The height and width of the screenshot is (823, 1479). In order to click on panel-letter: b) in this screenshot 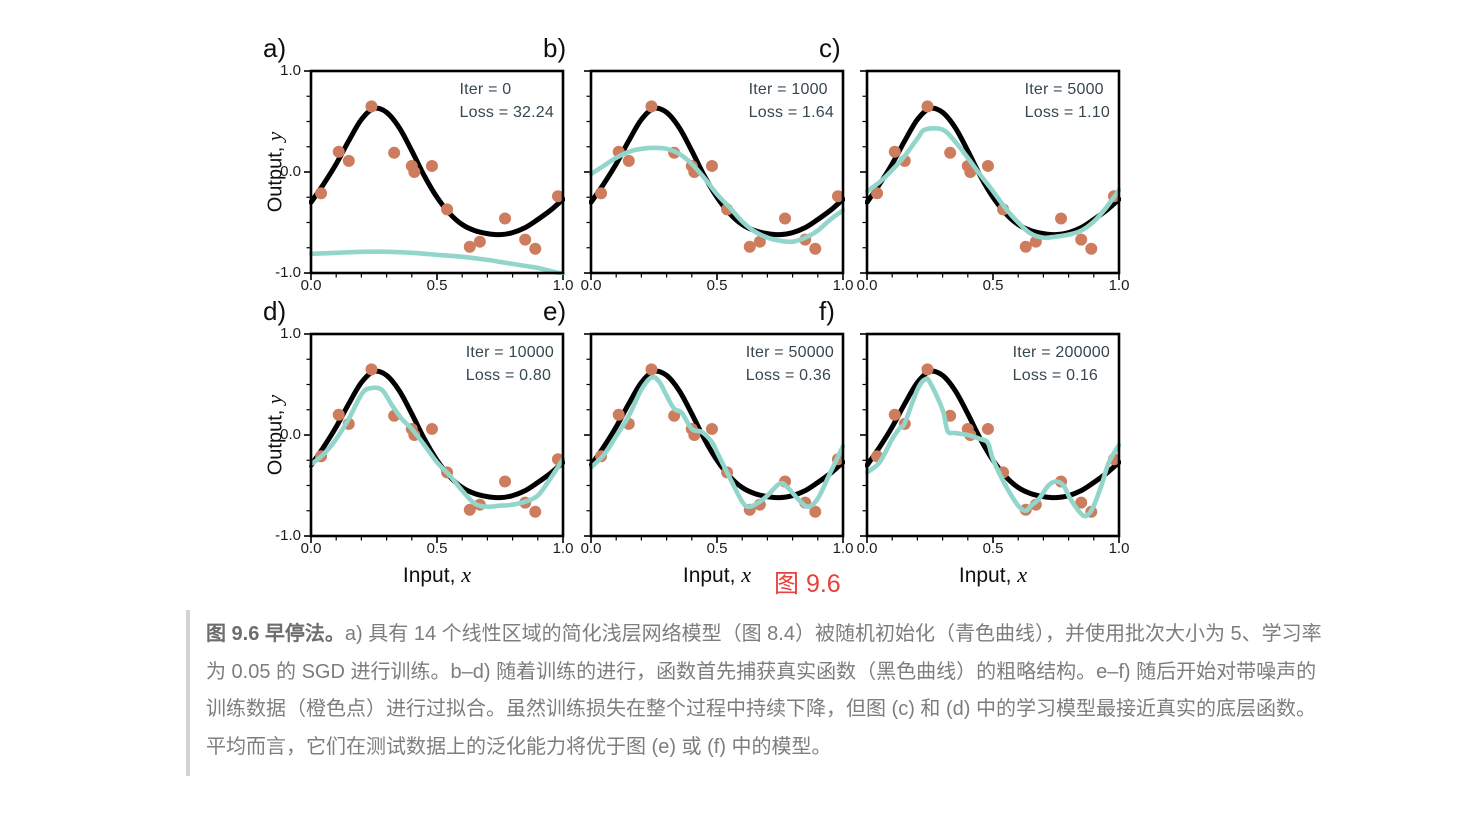, I will do `click(555, 48)`.